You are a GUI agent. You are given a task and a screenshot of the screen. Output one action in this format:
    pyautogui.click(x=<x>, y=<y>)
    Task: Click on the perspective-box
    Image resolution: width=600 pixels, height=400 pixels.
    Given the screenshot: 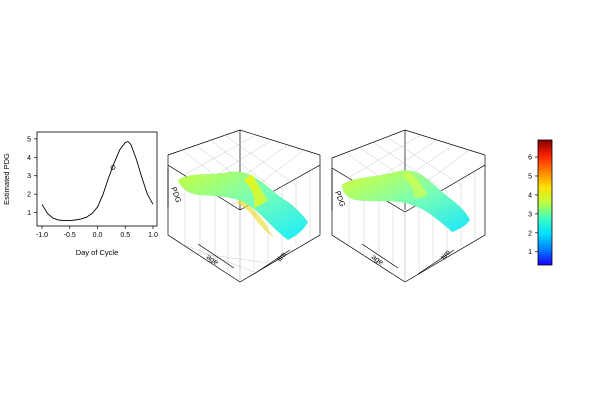 What is the action you would take?
    pyautogui.click(x=408, y=206)
    